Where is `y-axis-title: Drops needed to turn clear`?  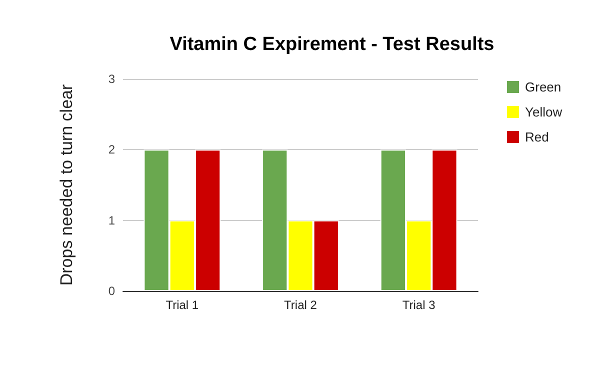 y-axis-title: Drops needed to turn clear is located at coordinates (66, 185).